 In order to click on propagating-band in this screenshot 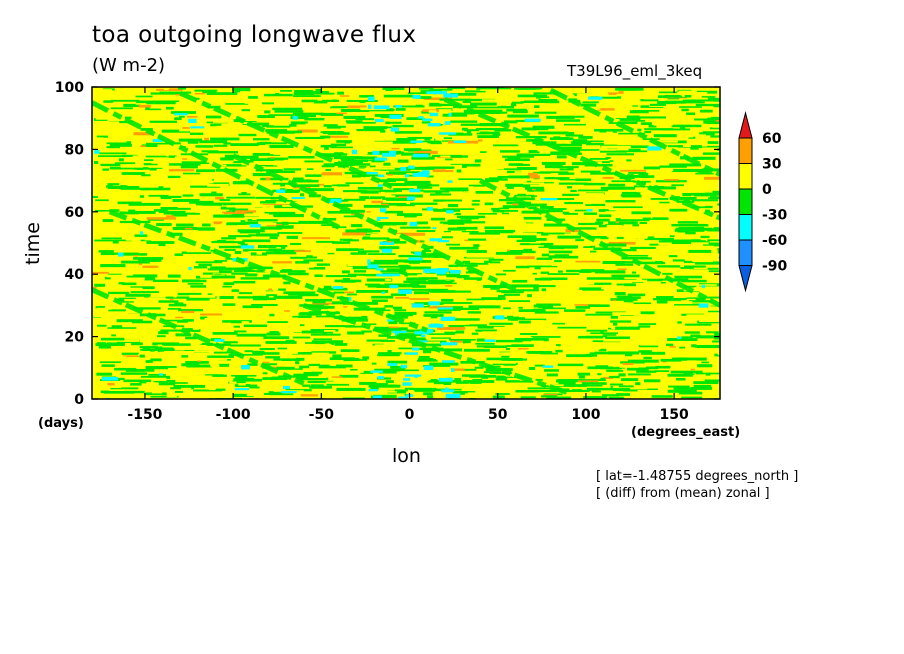, I will do `click(216, 165)`.